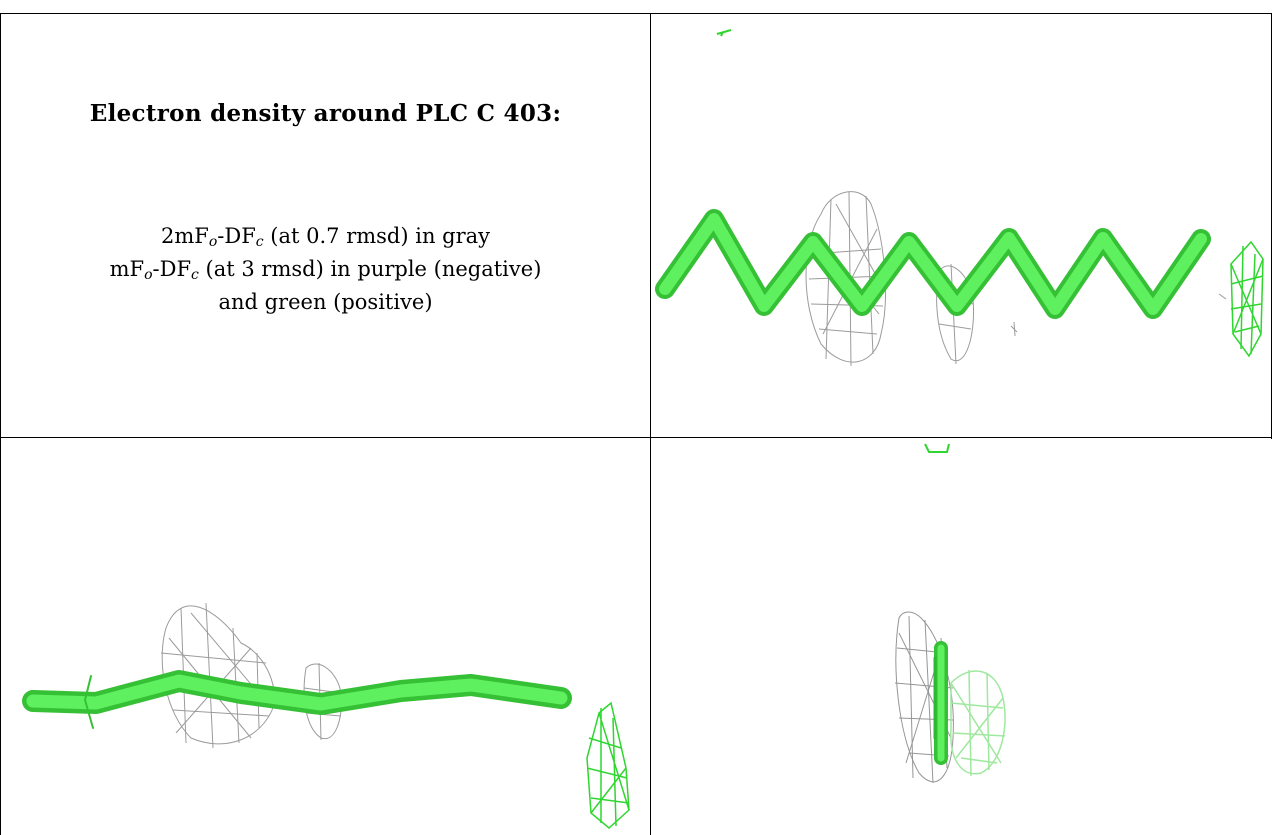 The height and width of the screenshot is (835, 1274). I want to click on frame-border-left, so click(0, 424).